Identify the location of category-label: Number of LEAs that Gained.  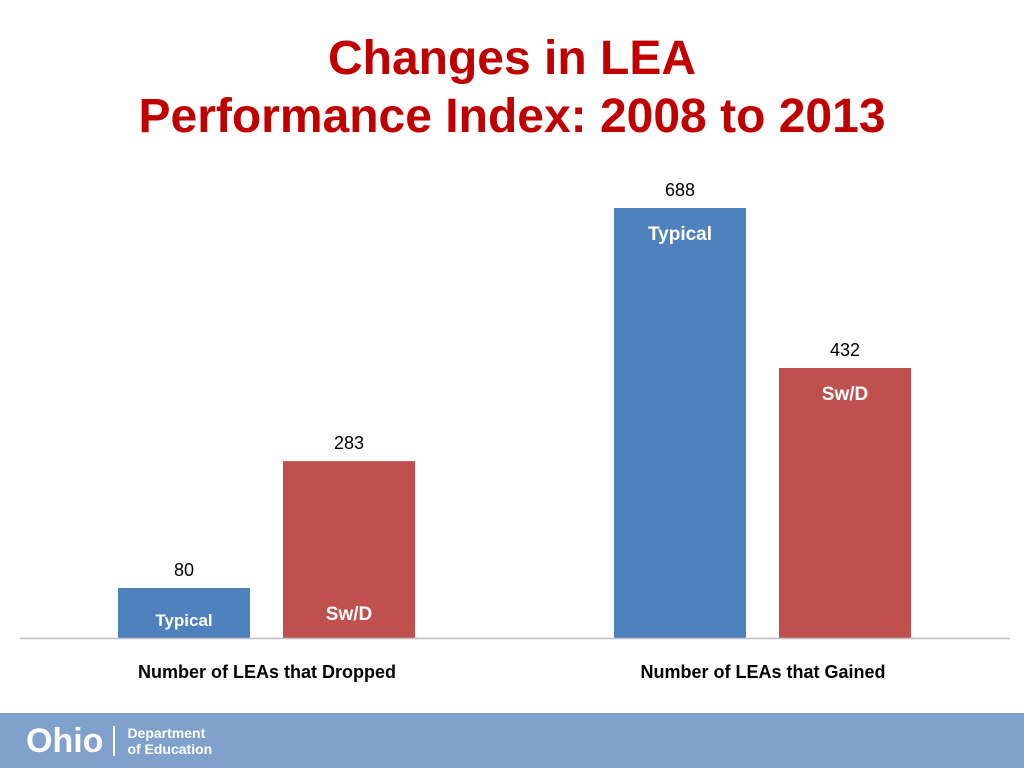
(762, 672).